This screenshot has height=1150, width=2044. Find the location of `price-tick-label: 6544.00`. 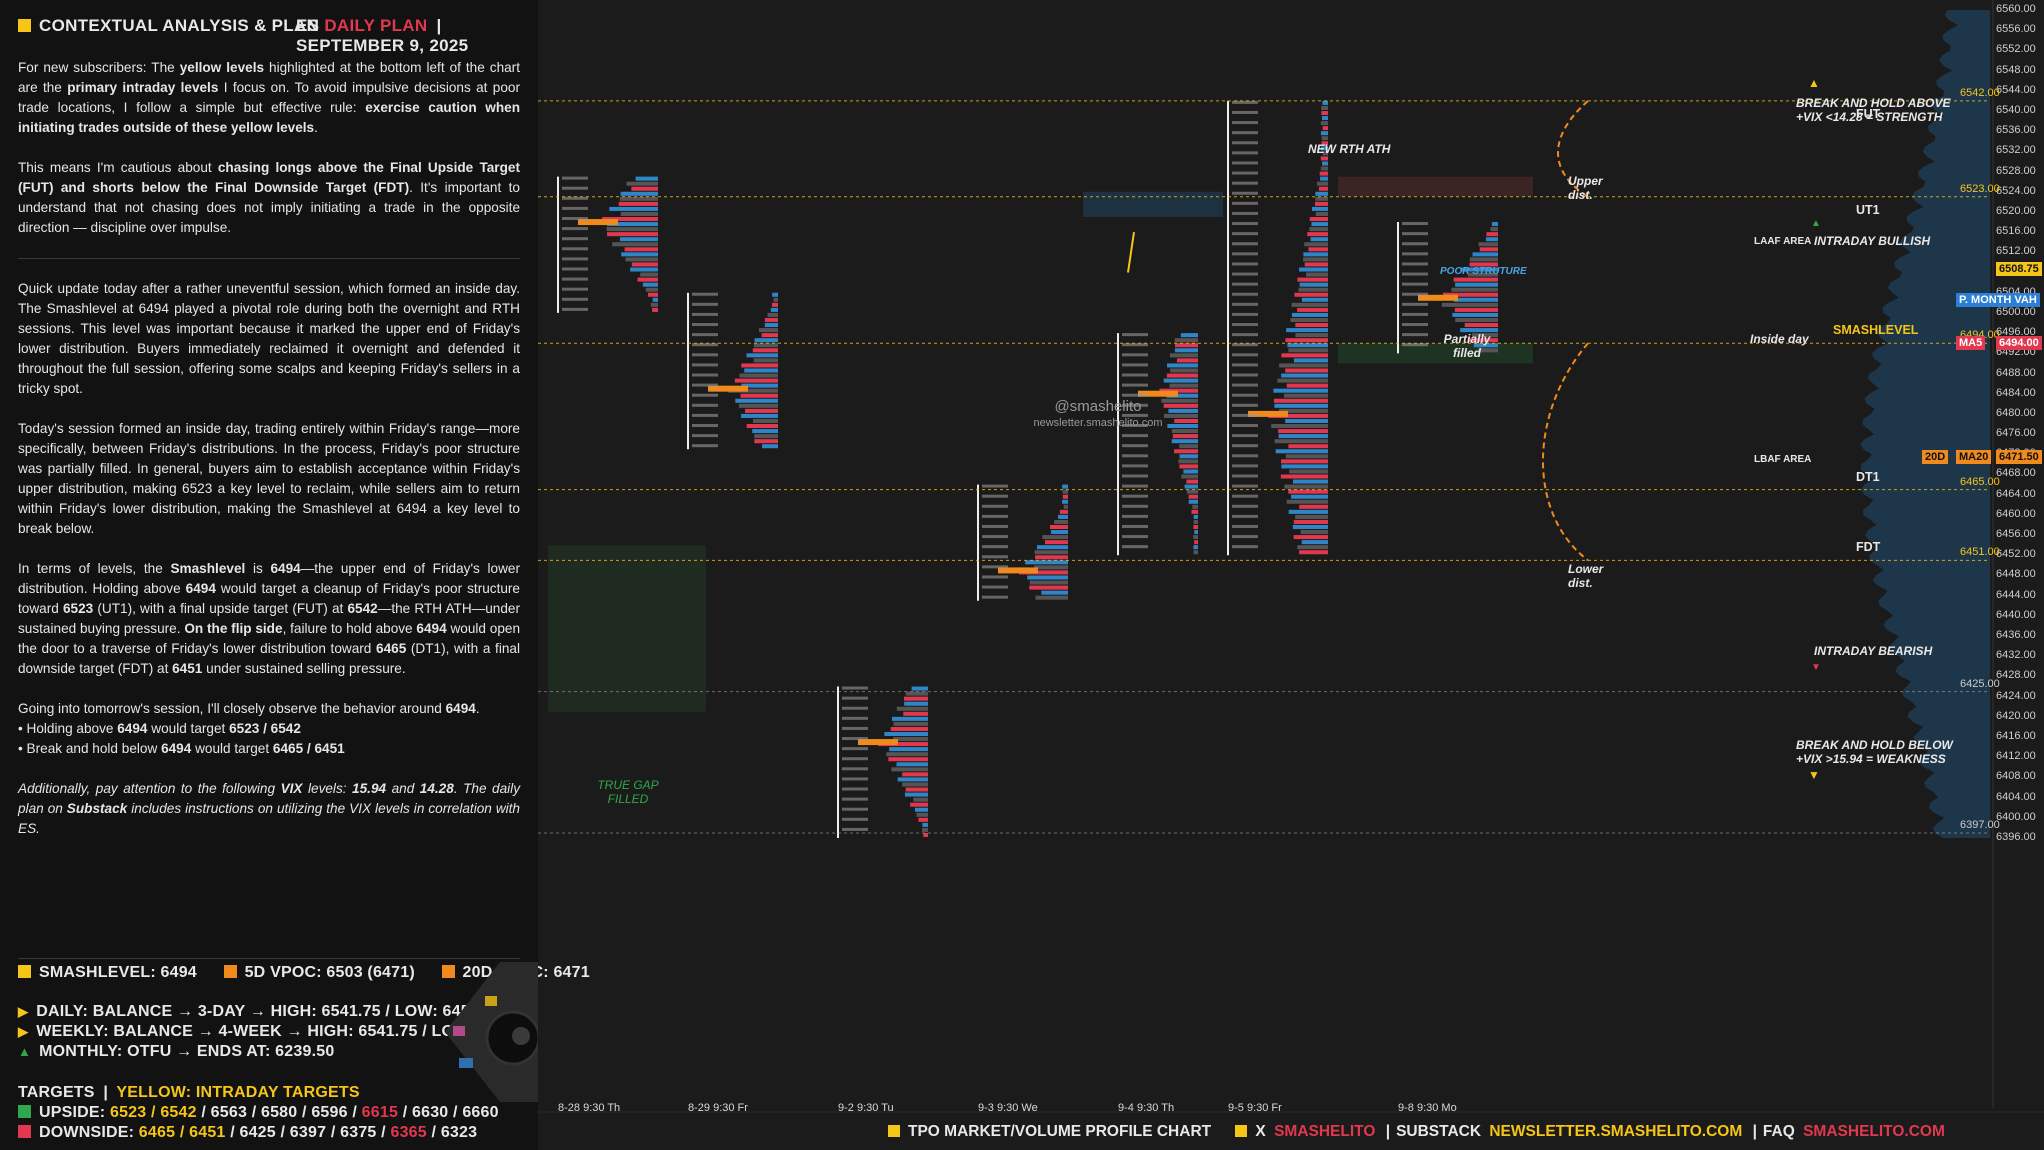

price-tick-label: 6544.00 is located at coordinates (2016, 89).